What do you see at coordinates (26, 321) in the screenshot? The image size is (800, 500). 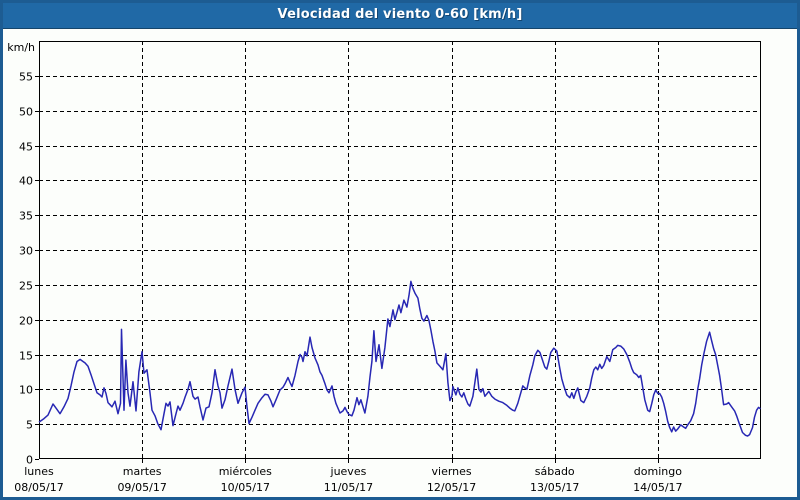 I see `y-tick-label: 20` at bounding box center [26, 321].